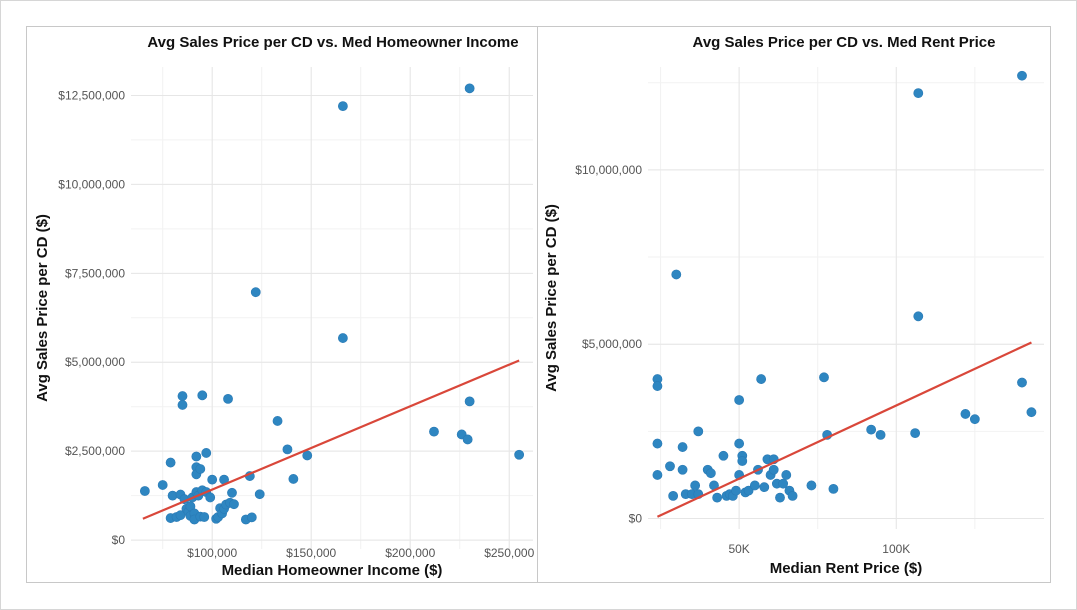 This screenshot has width=1077, height=610. I want to click on x-tick-label: $250,000, so click(509, 553).